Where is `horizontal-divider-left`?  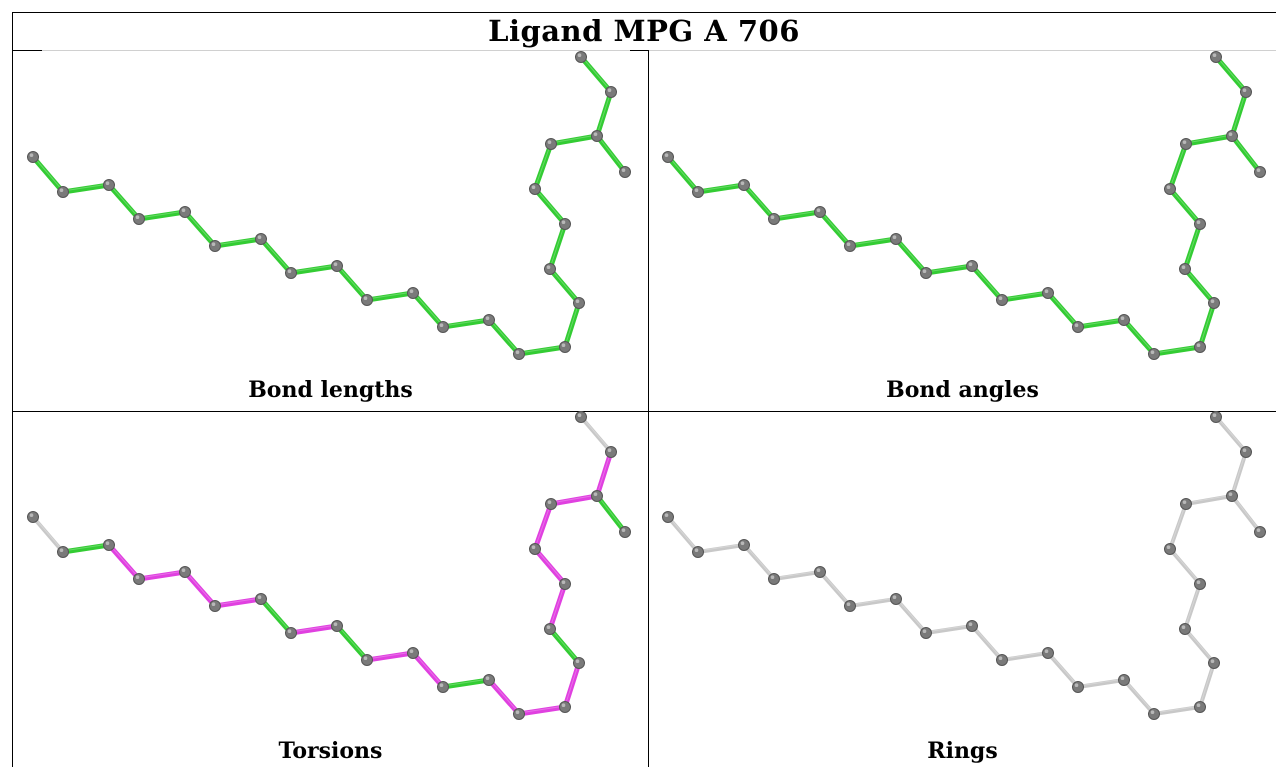 horizontal-divider-left is located at coordinates (330, 411).